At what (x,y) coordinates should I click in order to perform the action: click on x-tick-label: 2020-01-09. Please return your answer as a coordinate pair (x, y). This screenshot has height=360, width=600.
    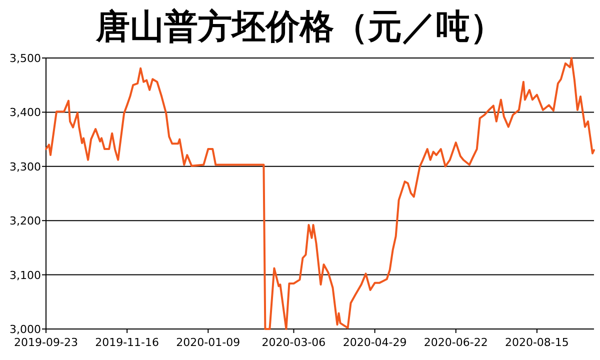
    Looking at the image, I should click on (208, 342).